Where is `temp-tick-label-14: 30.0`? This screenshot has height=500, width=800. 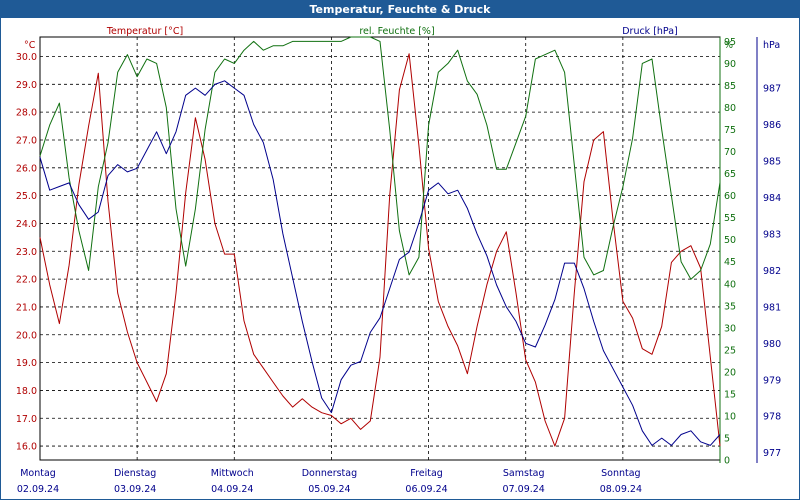 temp-tick-label-14: 30.0 is located at coordinates (26, 57).